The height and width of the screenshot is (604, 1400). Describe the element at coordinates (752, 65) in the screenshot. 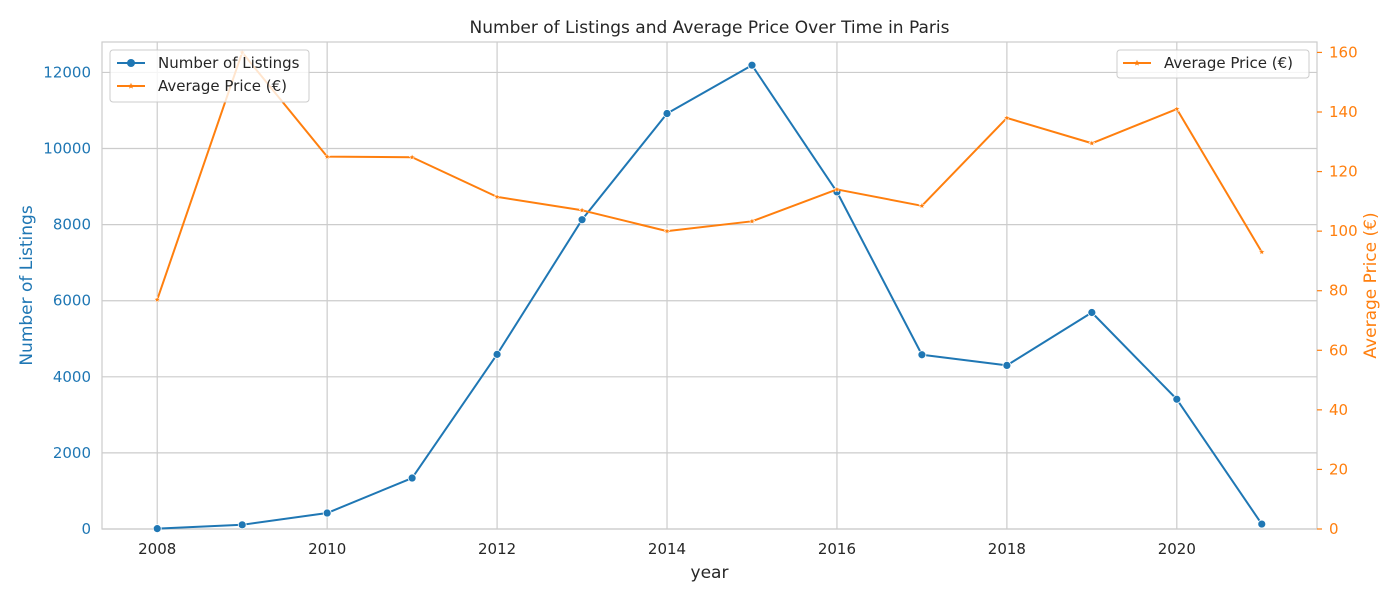

I see `listings-point-2015` at that location.